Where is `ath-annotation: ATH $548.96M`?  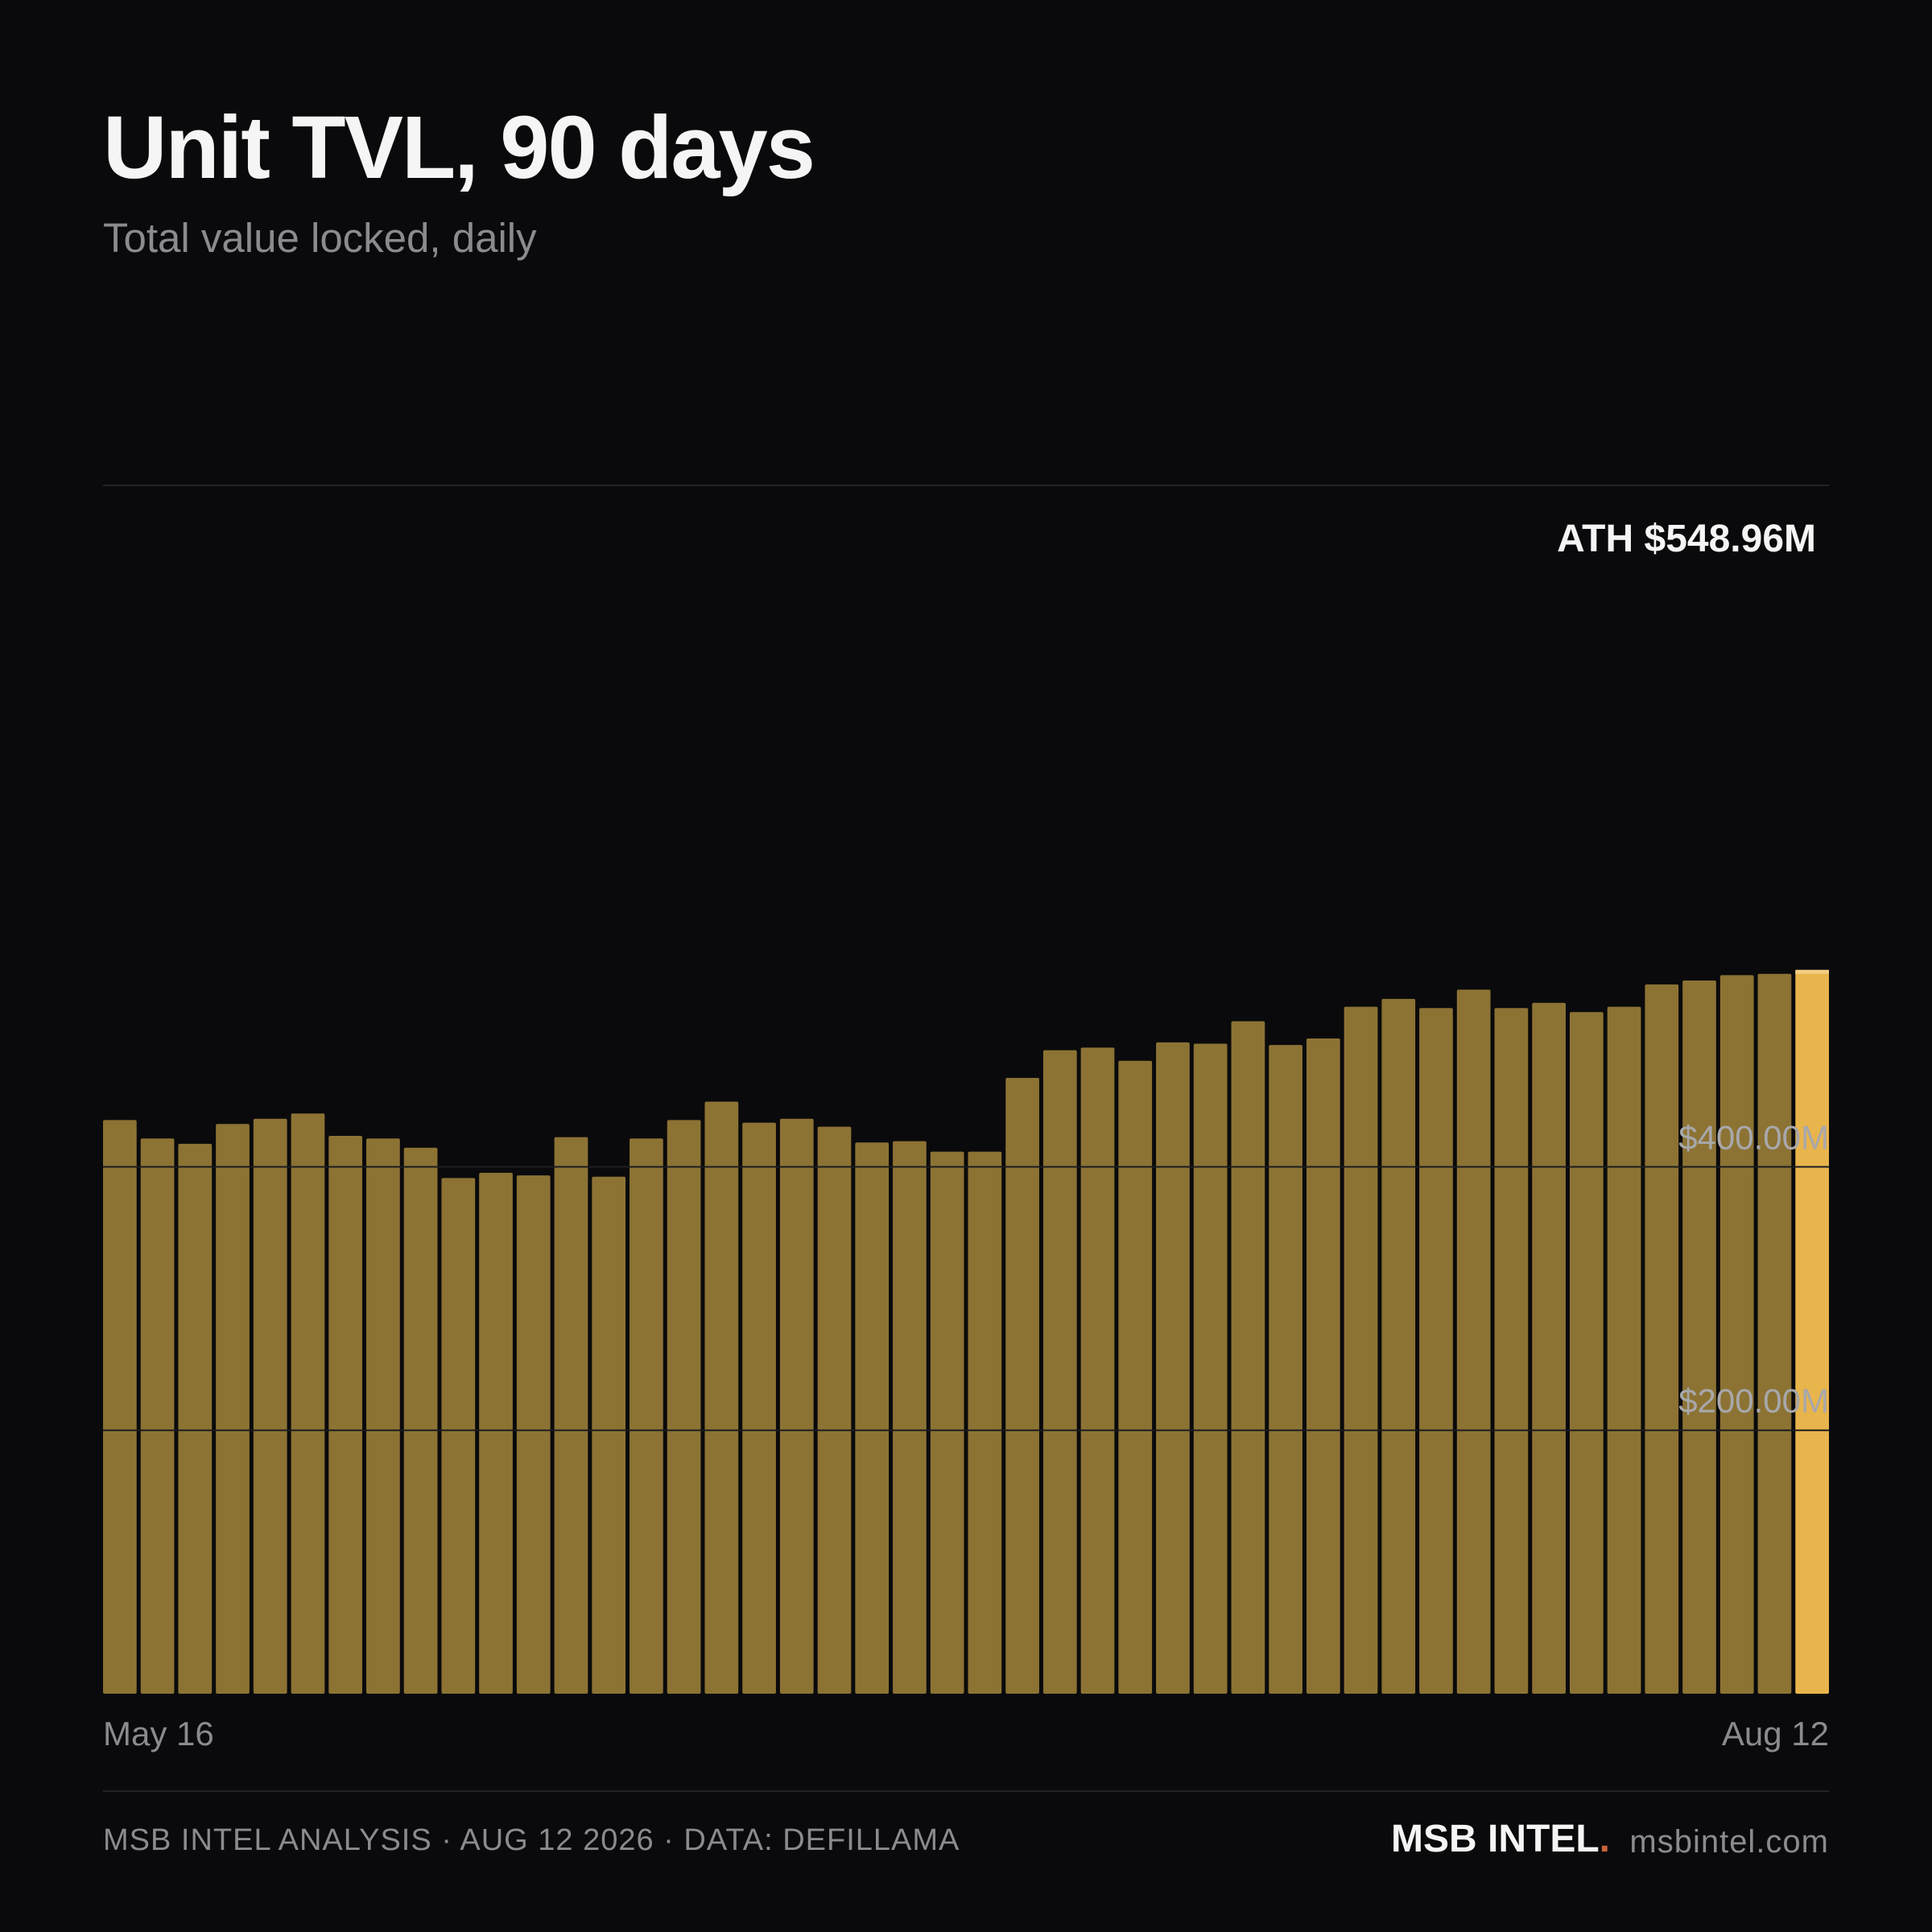
ath-annotation: ATH $548.96M is located at coordinates (1687, 539).